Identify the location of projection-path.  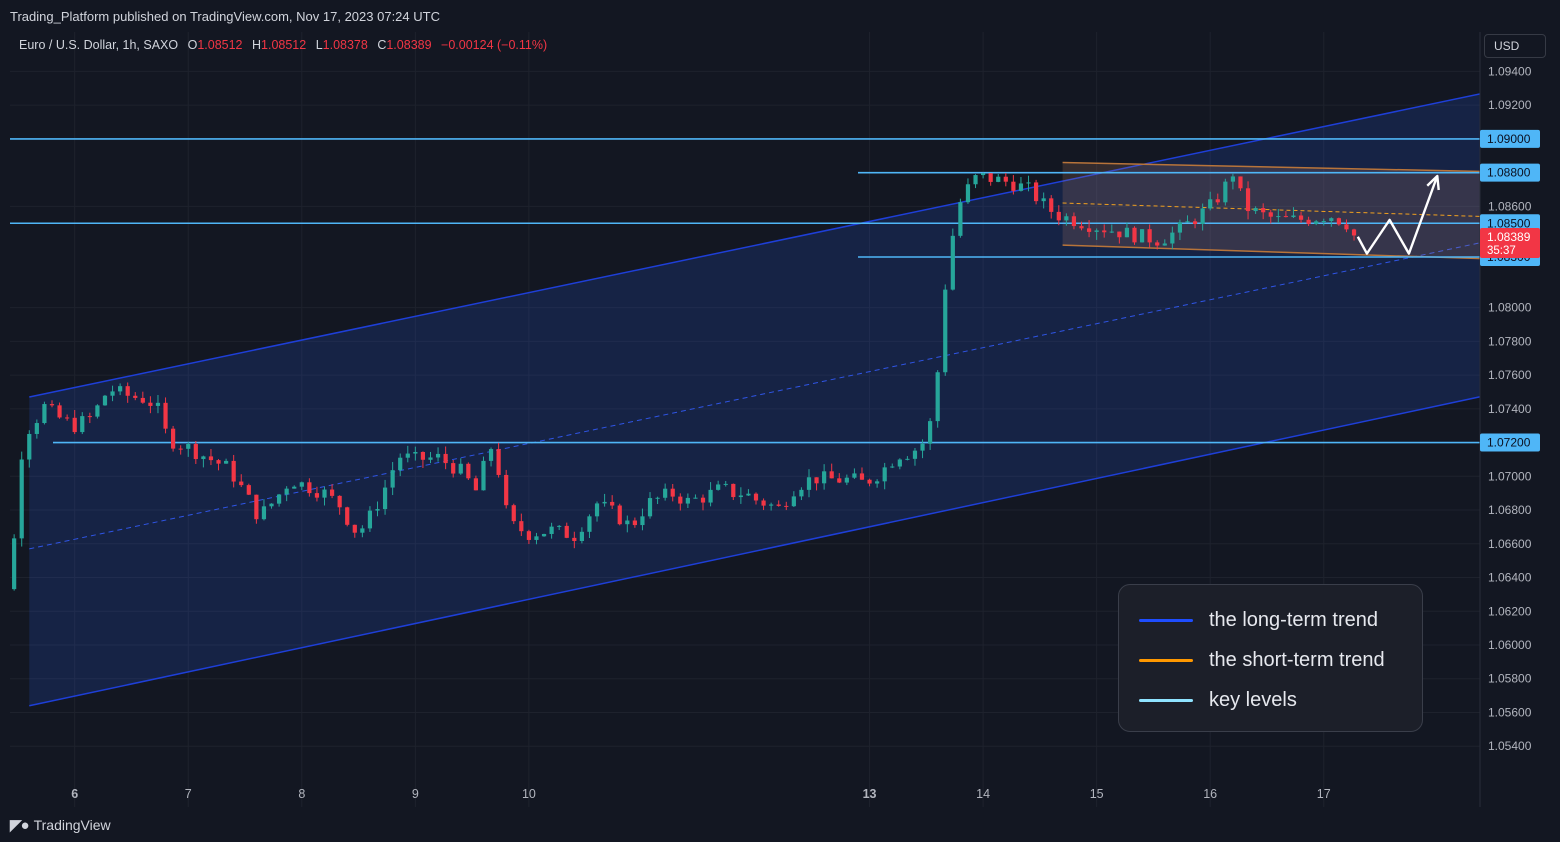
(1397, 215).